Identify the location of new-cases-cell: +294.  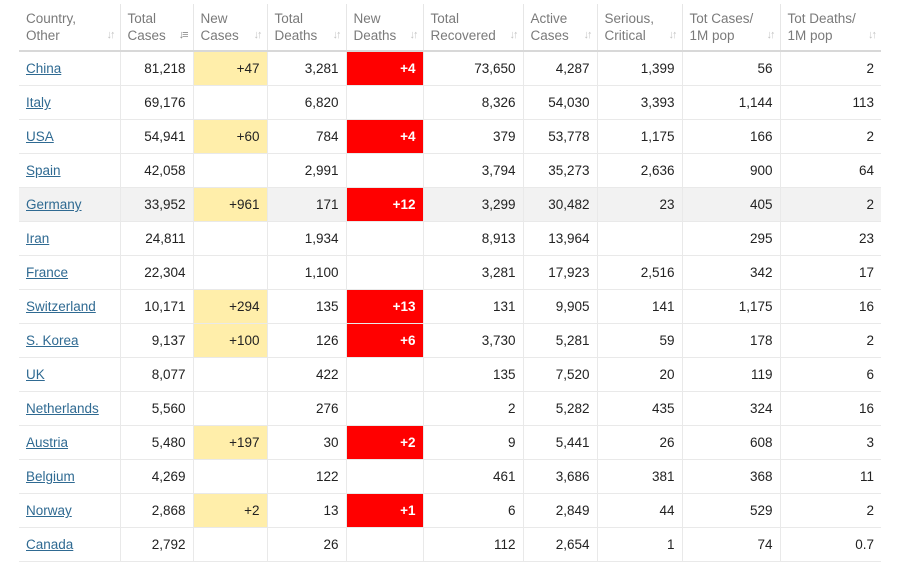
(230, 306).